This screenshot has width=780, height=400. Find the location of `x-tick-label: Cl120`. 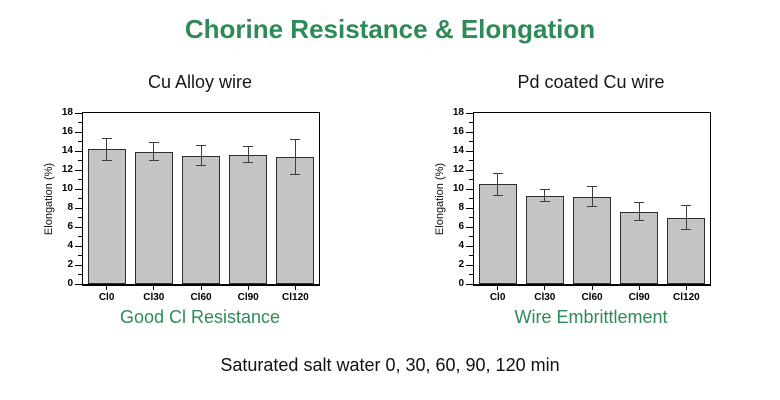

x-tick-label: Cl120 is located at coordinates (686, 297).